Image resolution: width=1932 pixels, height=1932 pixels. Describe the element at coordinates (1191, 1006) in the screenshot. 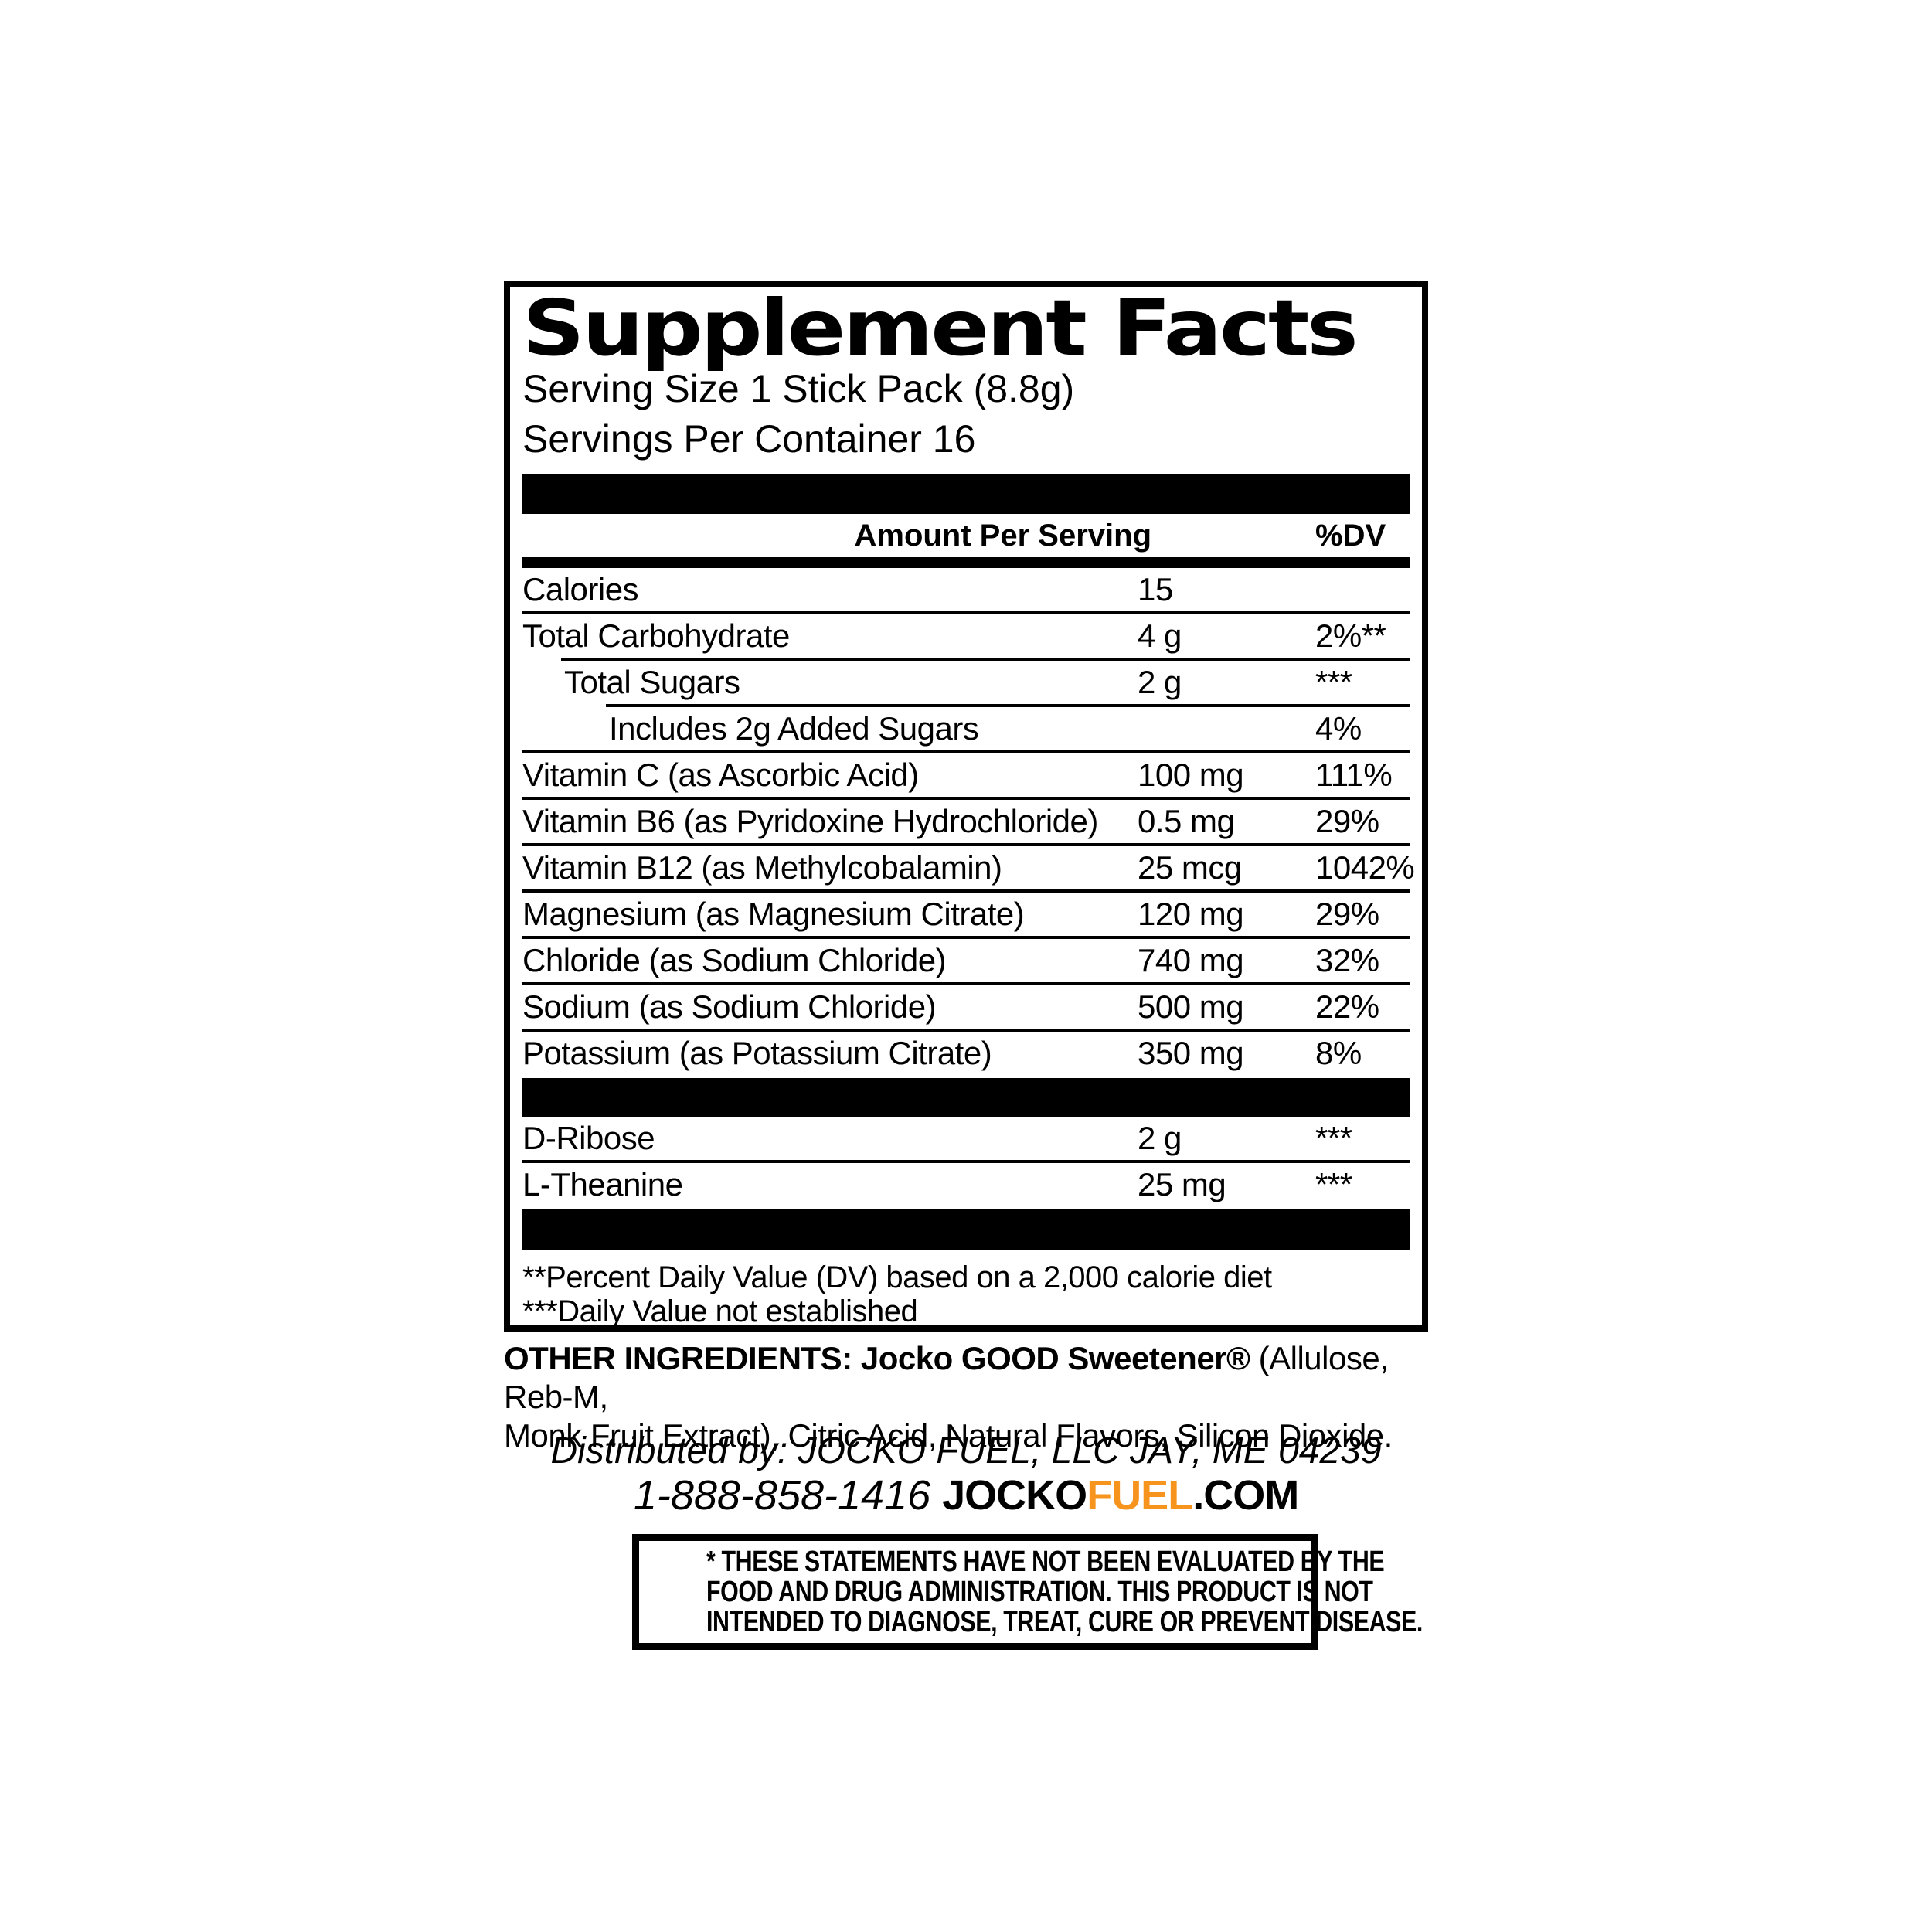

I see `nutrient-amount: 500 mg` at that location.